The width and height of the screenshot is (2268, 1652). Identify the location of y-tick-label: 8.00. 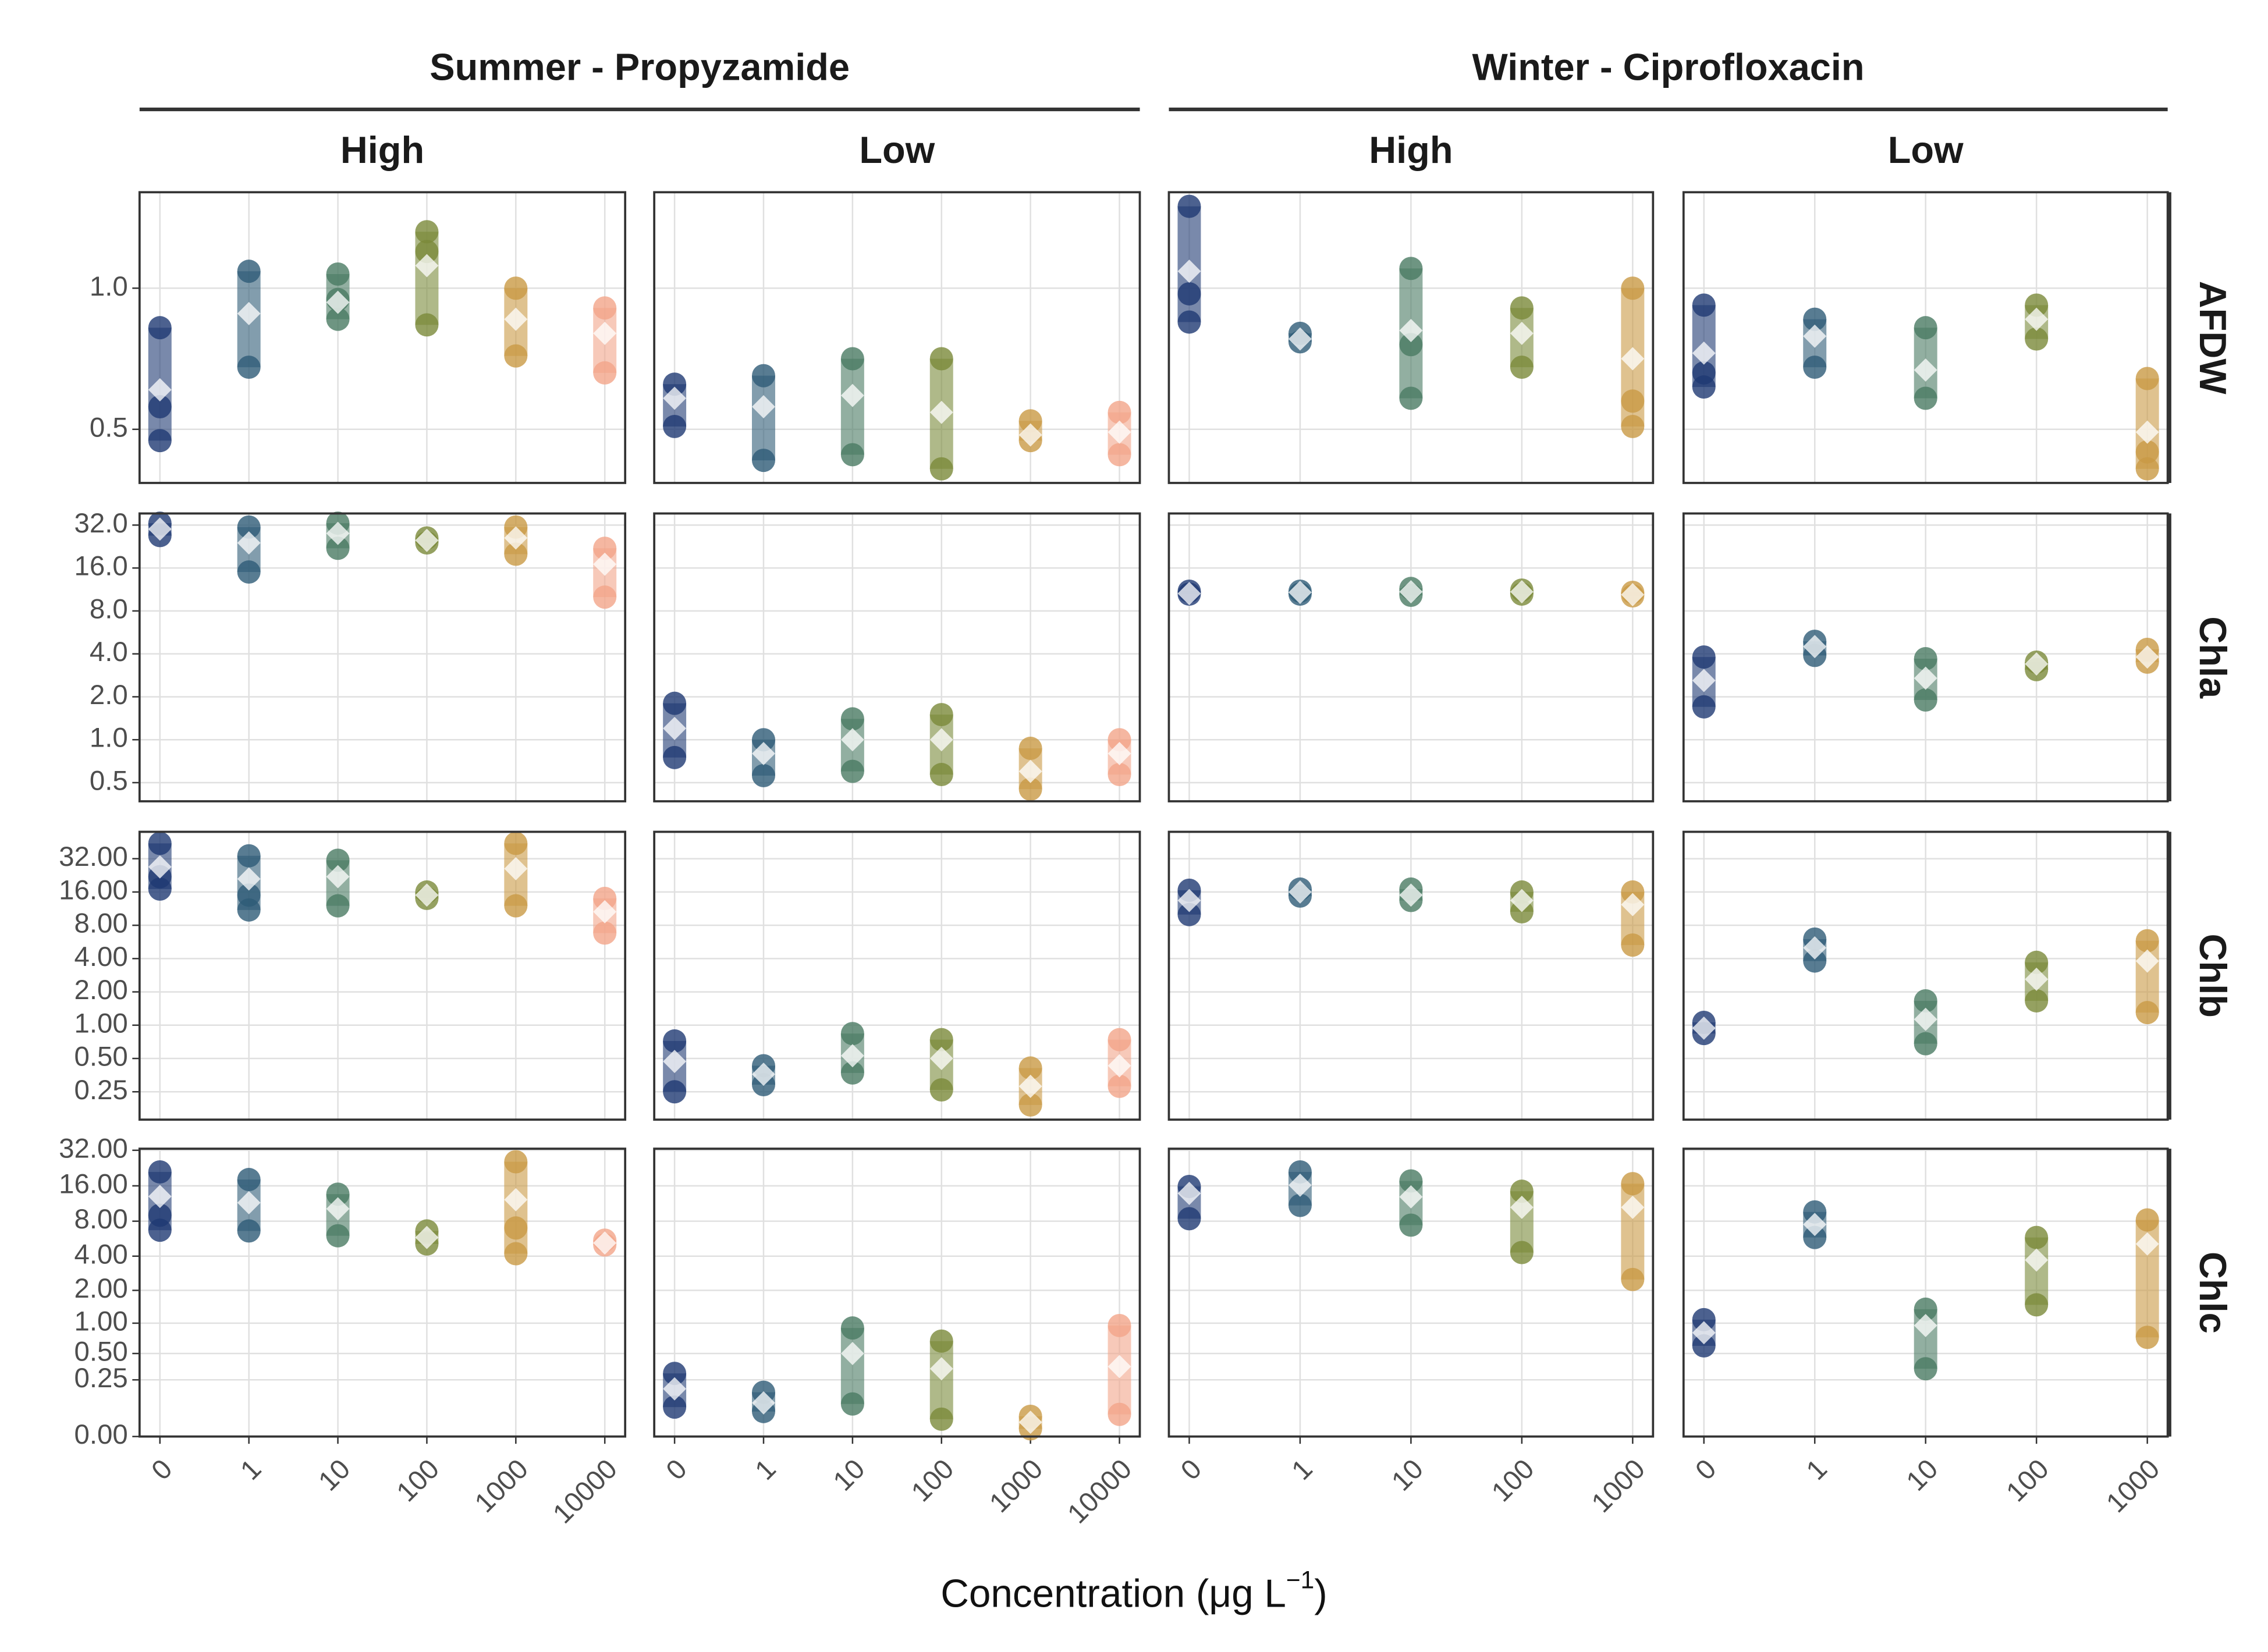
(100, 923).